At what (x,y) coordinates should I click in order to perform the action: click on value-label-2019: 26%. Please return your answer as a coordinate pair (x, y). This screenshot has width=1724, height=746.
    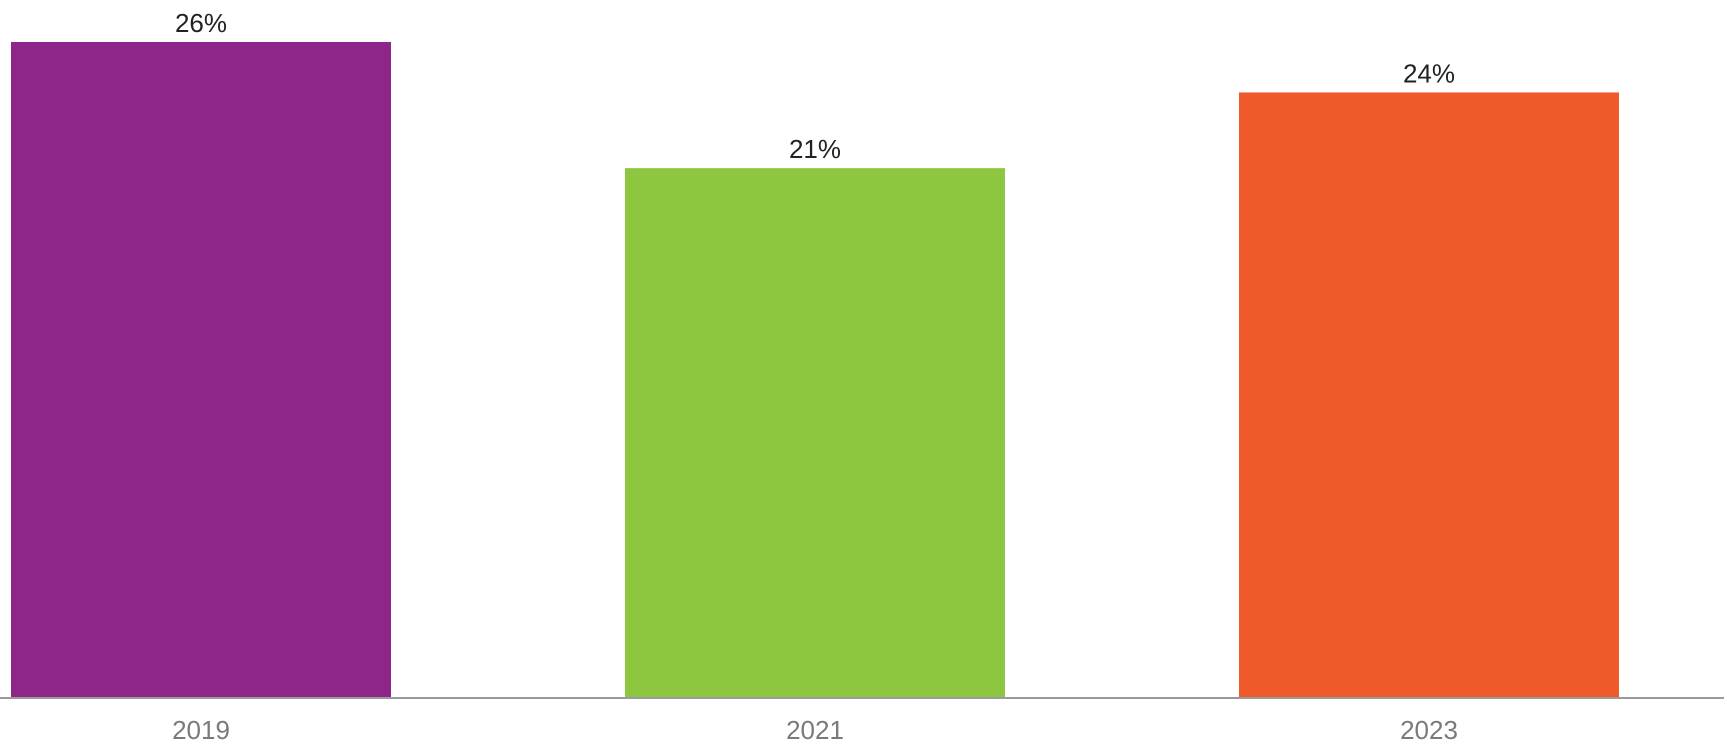
    Looking at the image, I should click on (201, 23).